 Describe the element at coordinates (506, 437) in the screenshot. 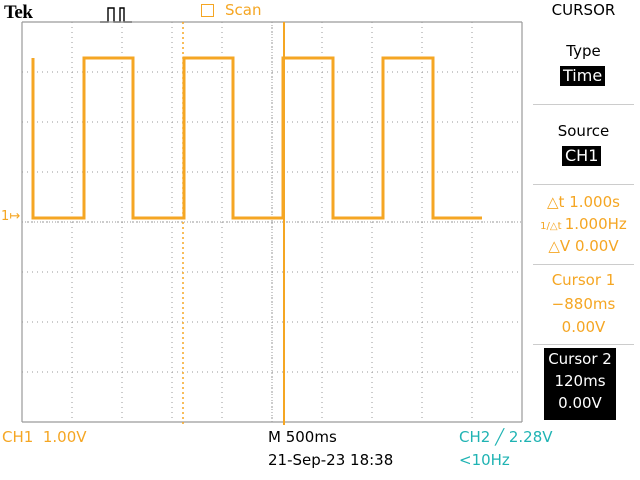

I see `trigger-readout: CH2 ╱ 2.28V` at that location.